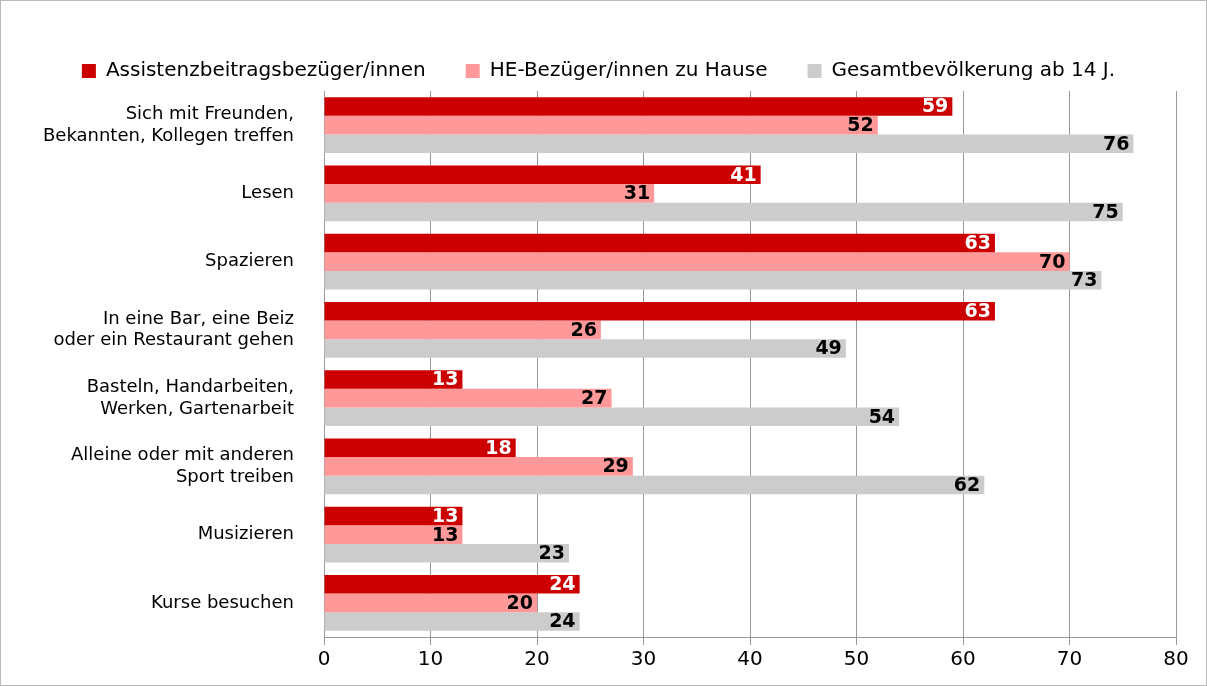 This screenshot has height=686, width=1207. What do you see at coordinates (246, 533) in the screenshot?
I see `y-tick-label: Musizieren` at bounding box center [246, 533].